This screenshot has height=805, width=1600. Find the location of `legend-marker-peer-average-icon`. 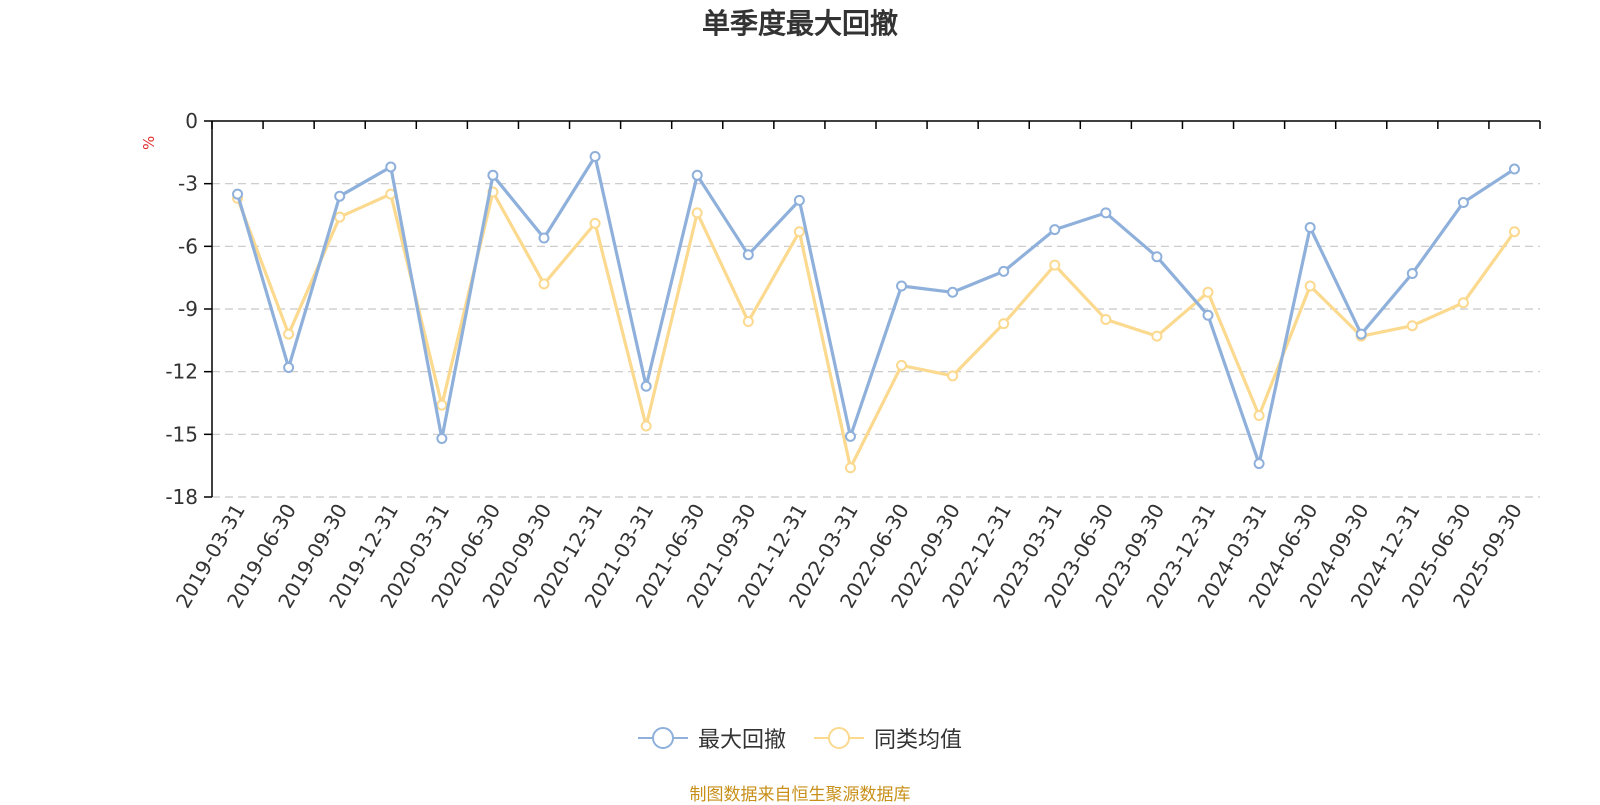

legend-marker-peer-average-icon is located at coordinates (839, 738).